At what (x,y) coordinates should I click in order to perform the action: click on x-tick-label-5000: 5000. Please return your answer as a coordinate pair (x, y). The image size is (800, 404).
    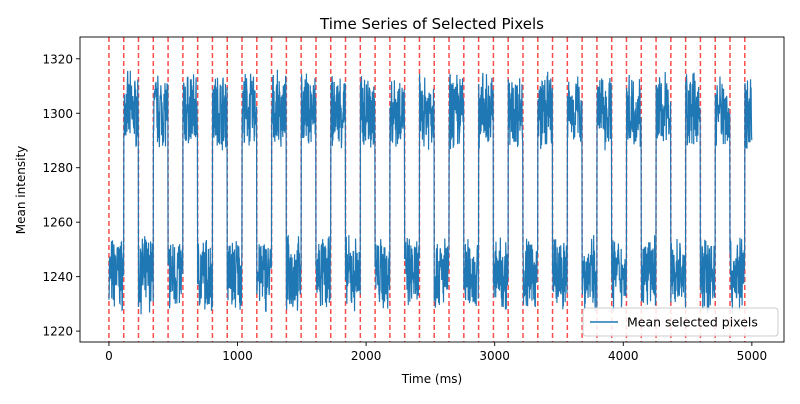
    Looking at the image, I should click on (752, 356).